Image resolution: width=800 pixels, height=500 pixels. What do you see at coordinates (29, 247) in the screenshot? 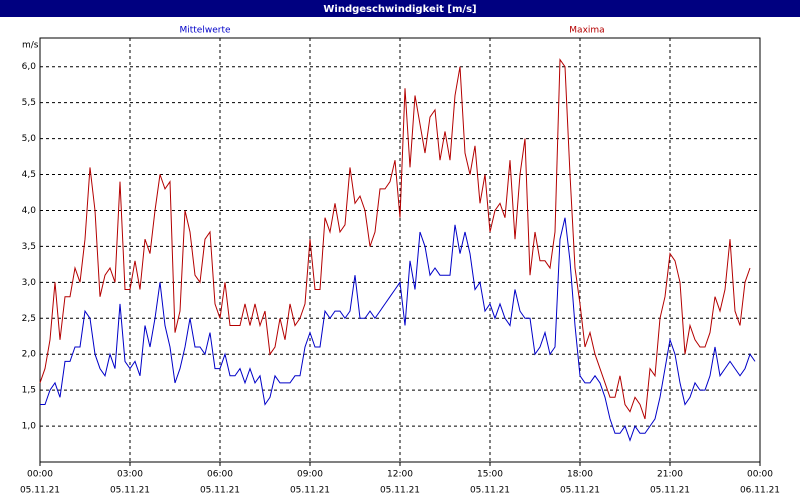
I see `y-tick-label: 3,5` at bounding box center [29, 247].